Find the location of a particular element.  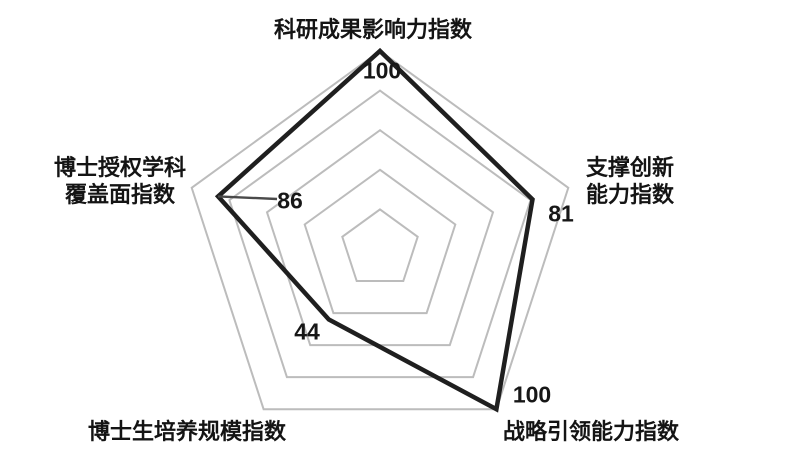

value-label-strategic-leadership: 100 is located at coordinates (532, 394).